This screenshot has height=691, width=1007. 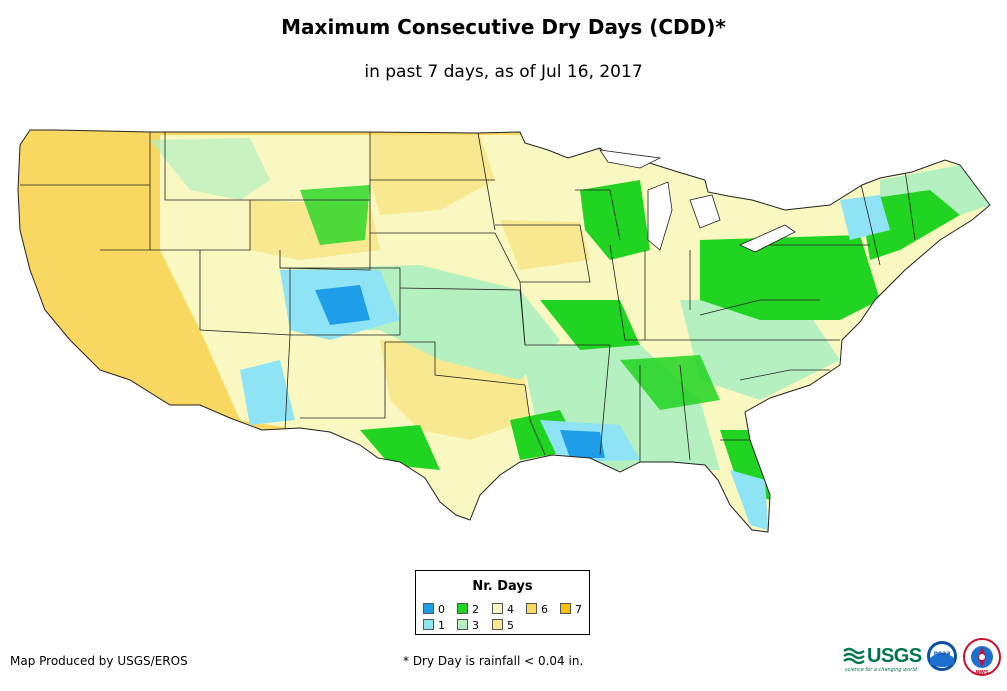 I want to click on lake-erie, so click(x=767, y=238).